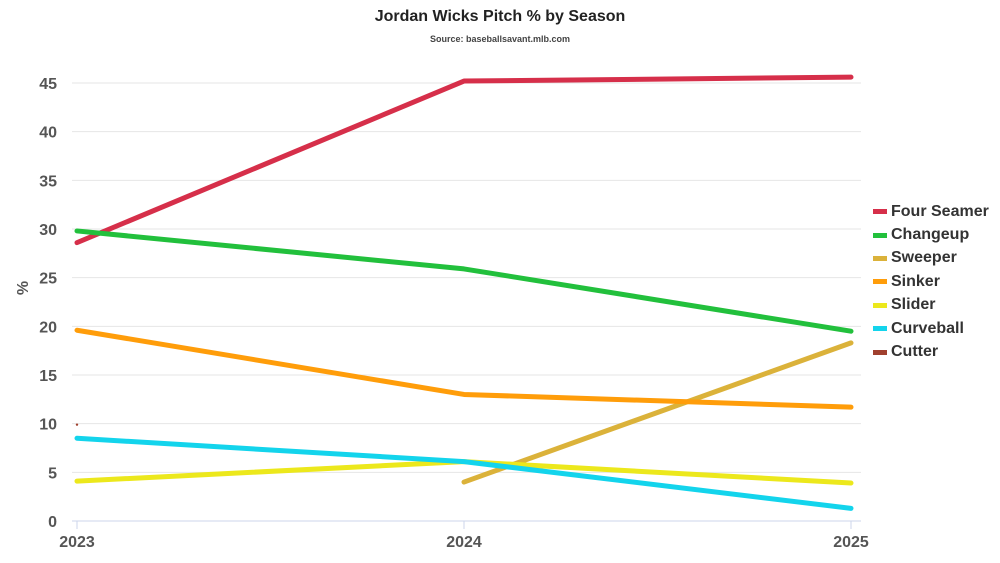  I want to click on y-tick-label: 20, so click(48, 327).